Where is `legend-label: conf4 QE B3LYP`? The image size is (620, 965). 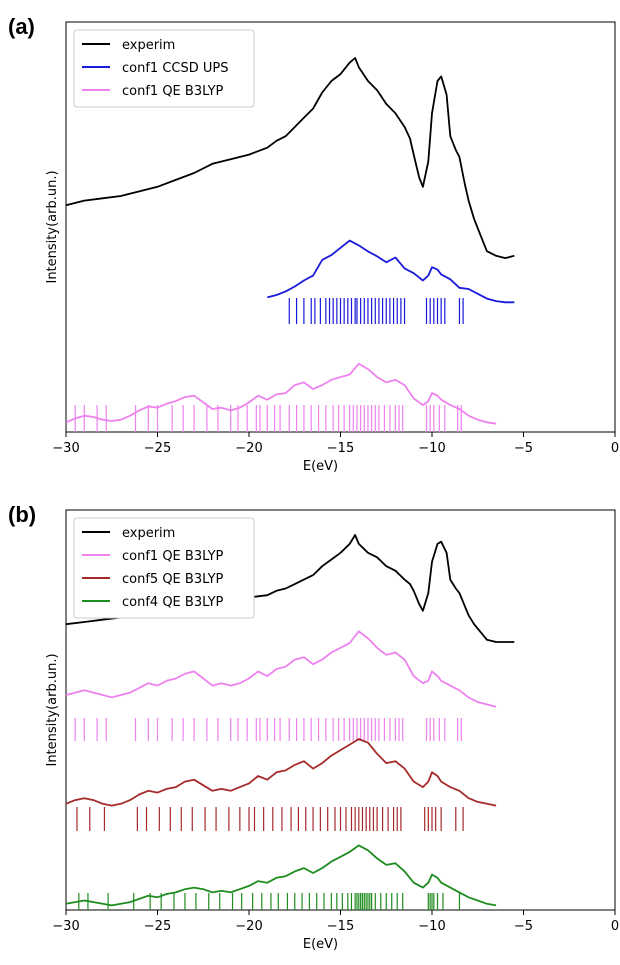
legend-label: conf4 QE B3LYP is located at coordinates (173, 602).